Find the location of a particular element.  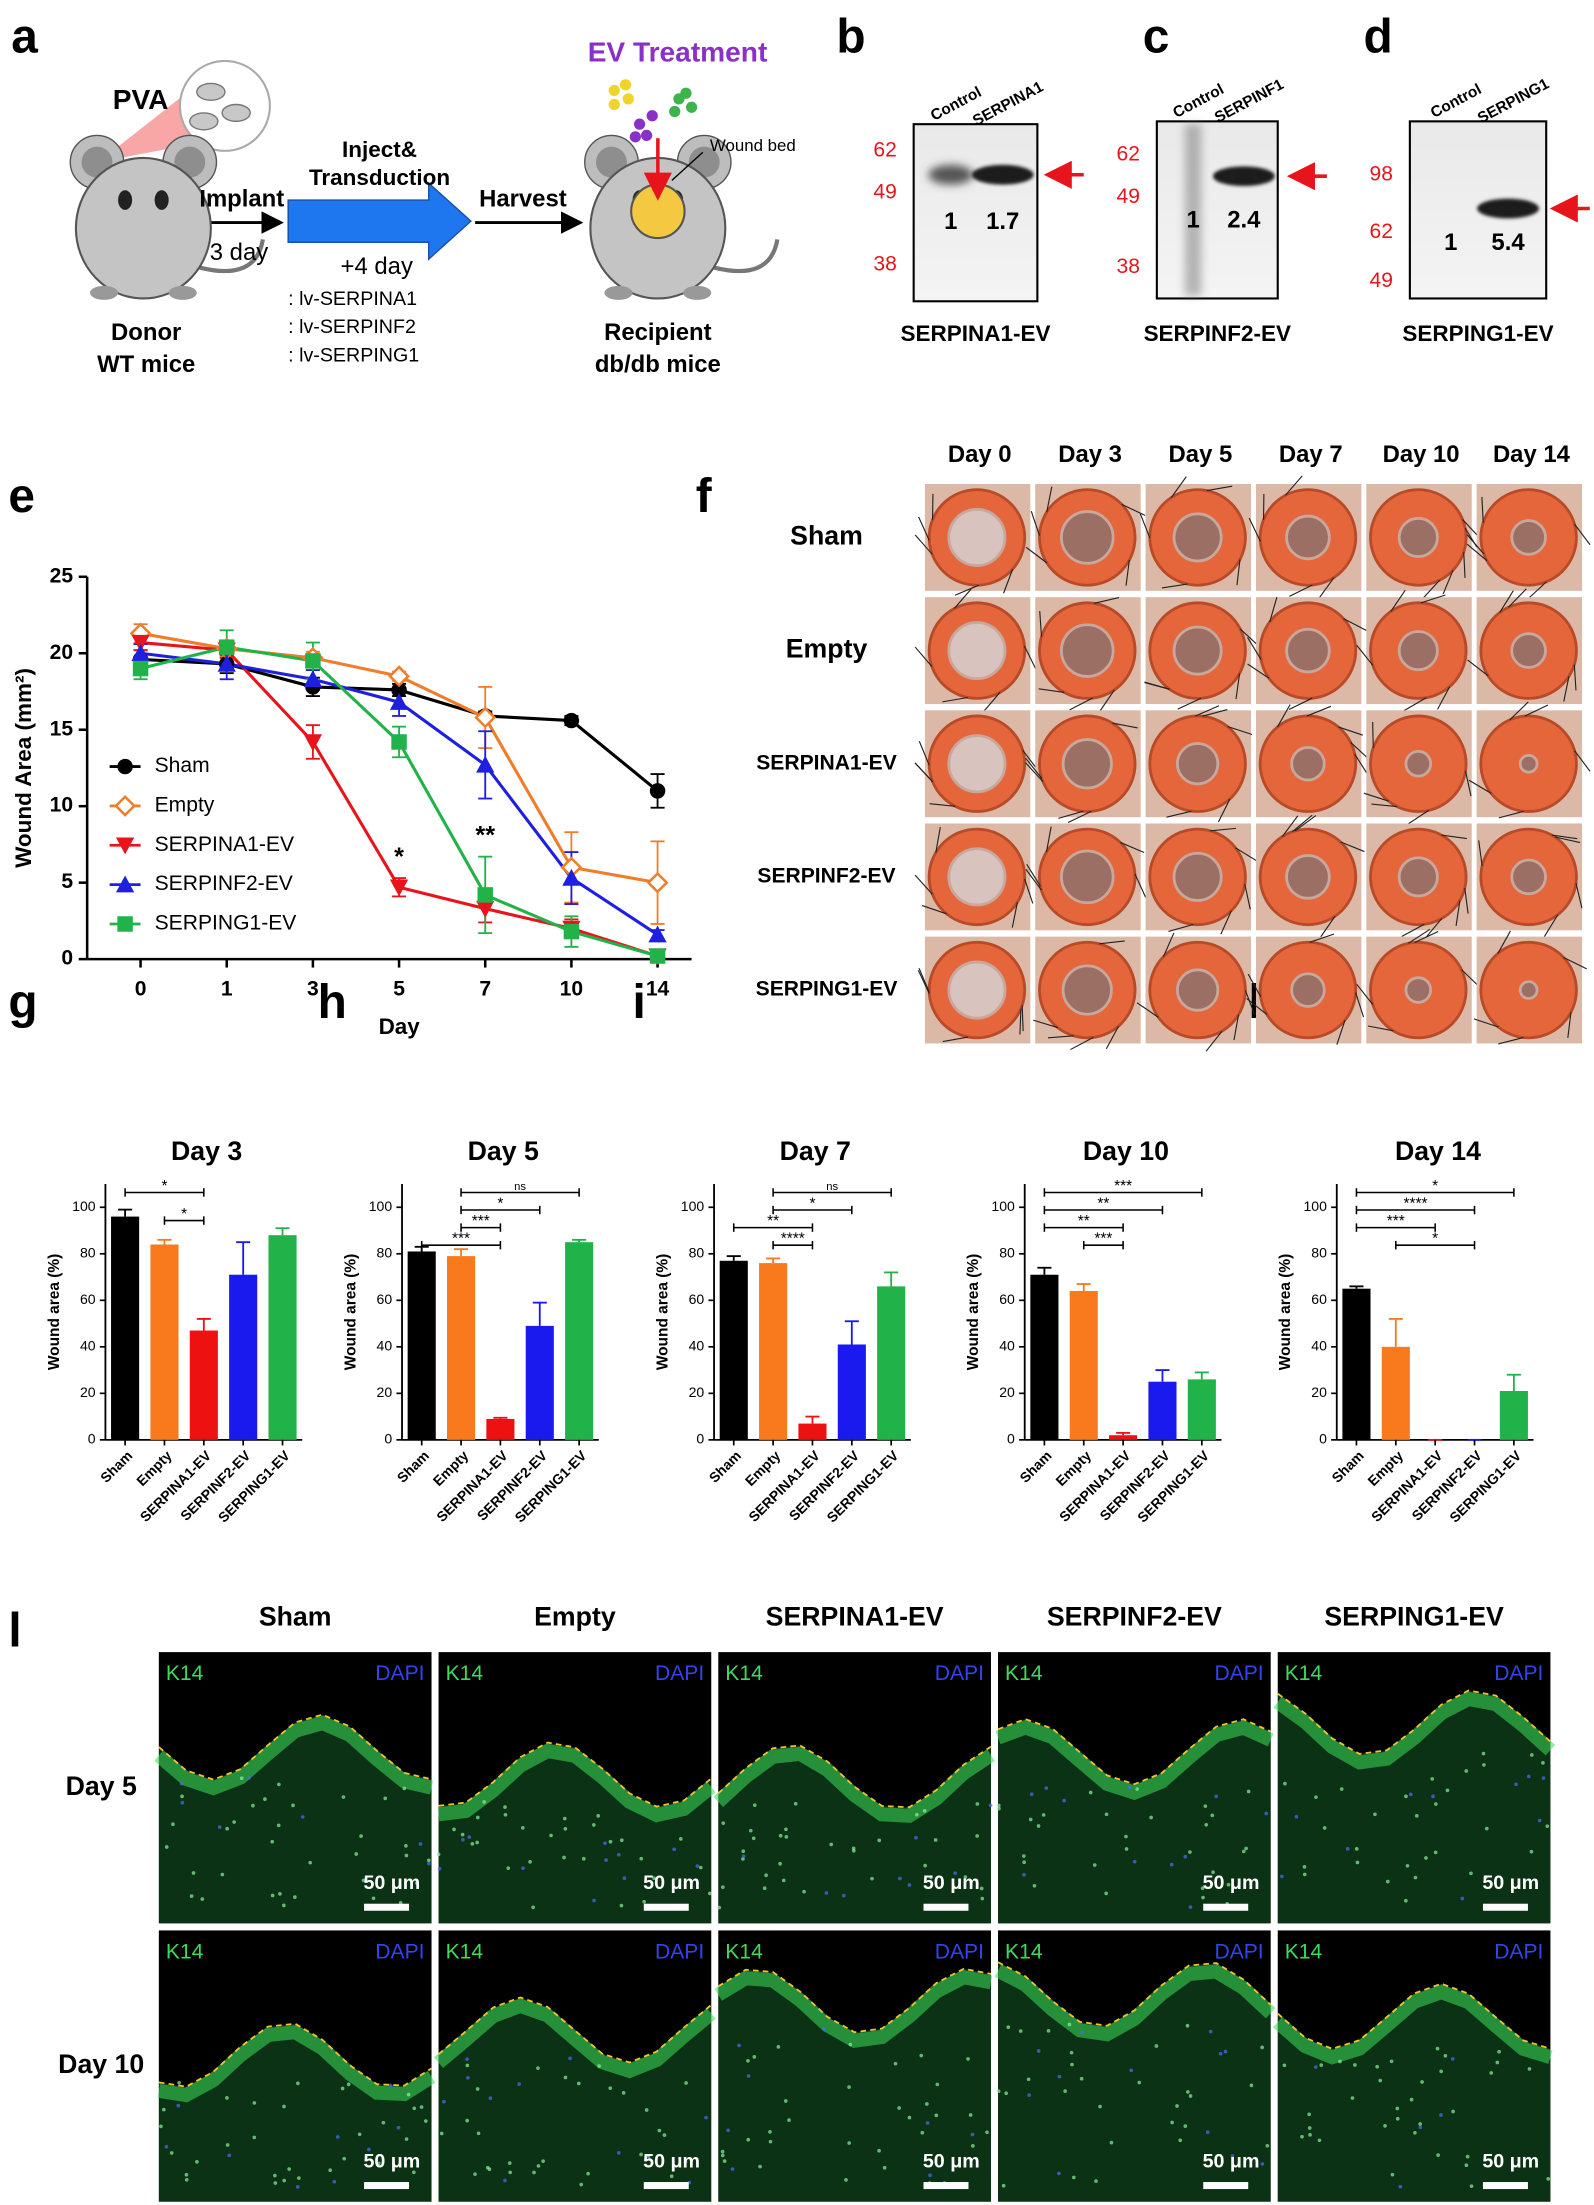

tissue is located at coordinates (575, 1833).